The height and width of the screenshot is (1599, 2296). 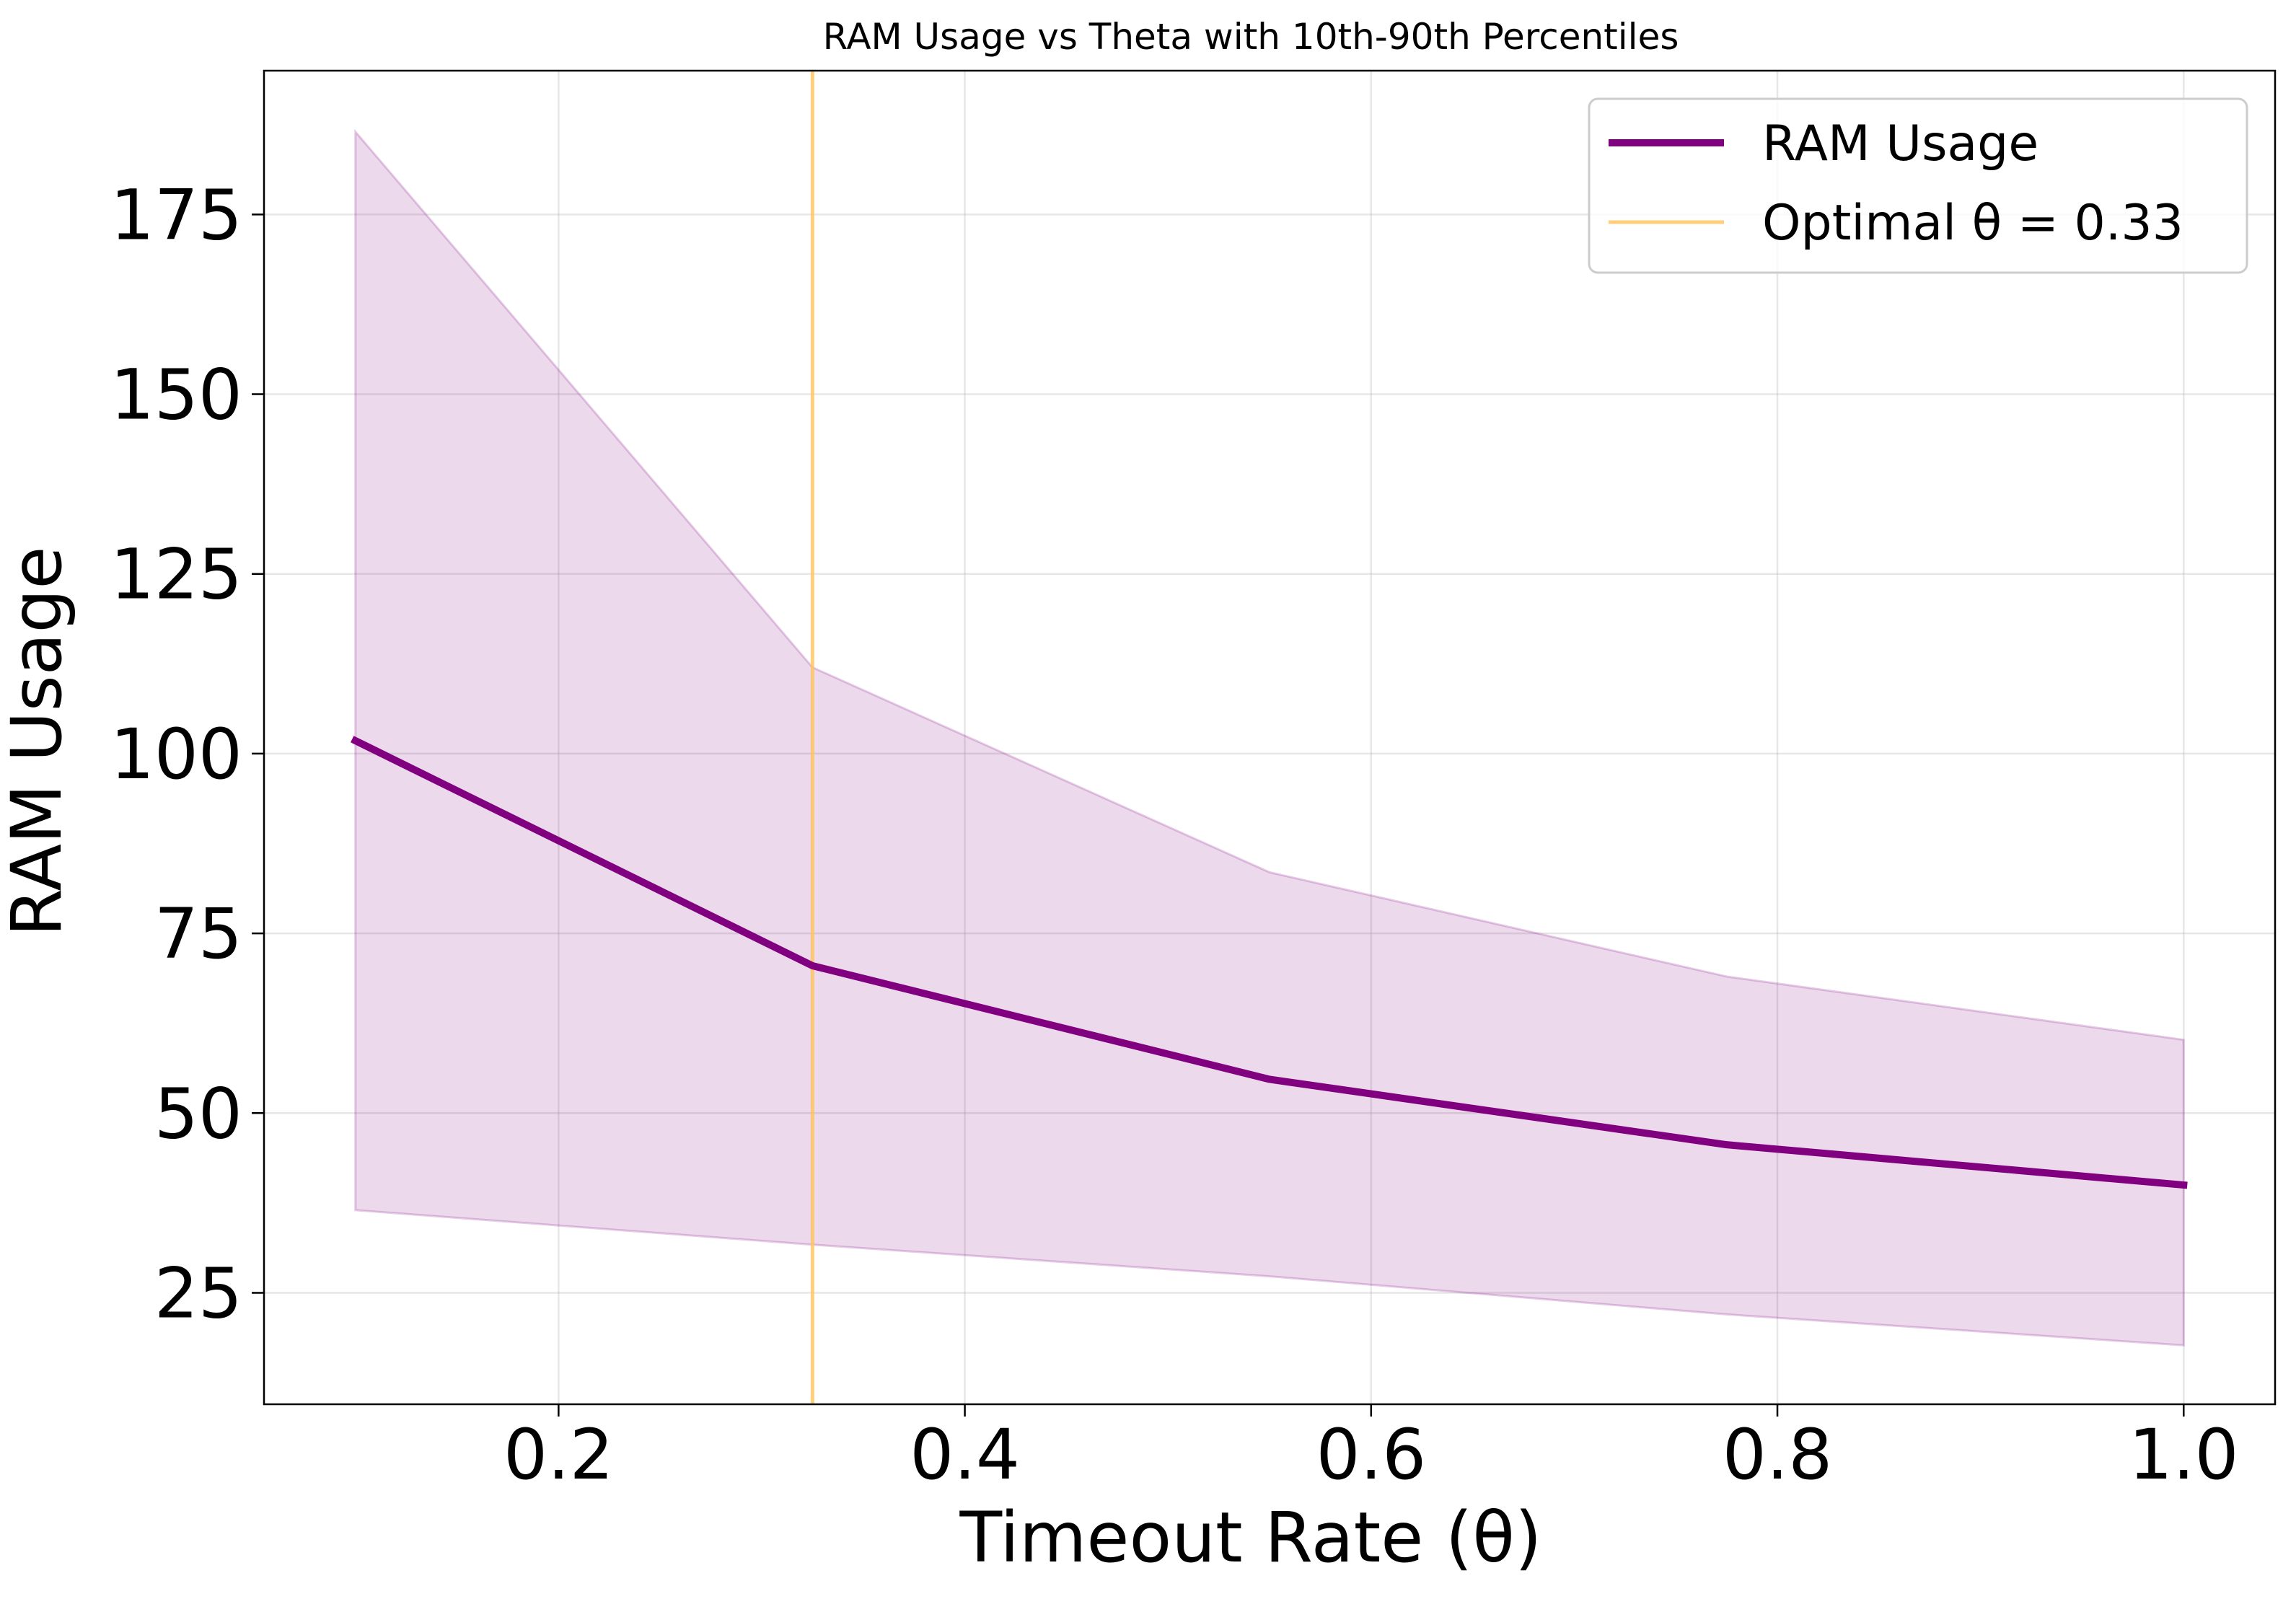 I want to click on y-axis-ticks: 25 50 75 100 125 150 175, so click(x=187, y=754).